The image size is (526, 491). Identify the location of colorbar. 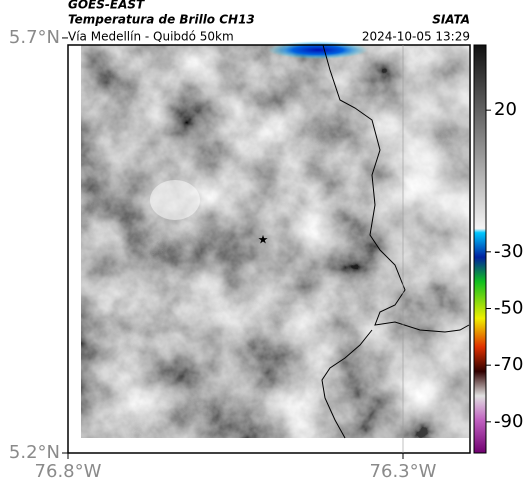
(480, 249).